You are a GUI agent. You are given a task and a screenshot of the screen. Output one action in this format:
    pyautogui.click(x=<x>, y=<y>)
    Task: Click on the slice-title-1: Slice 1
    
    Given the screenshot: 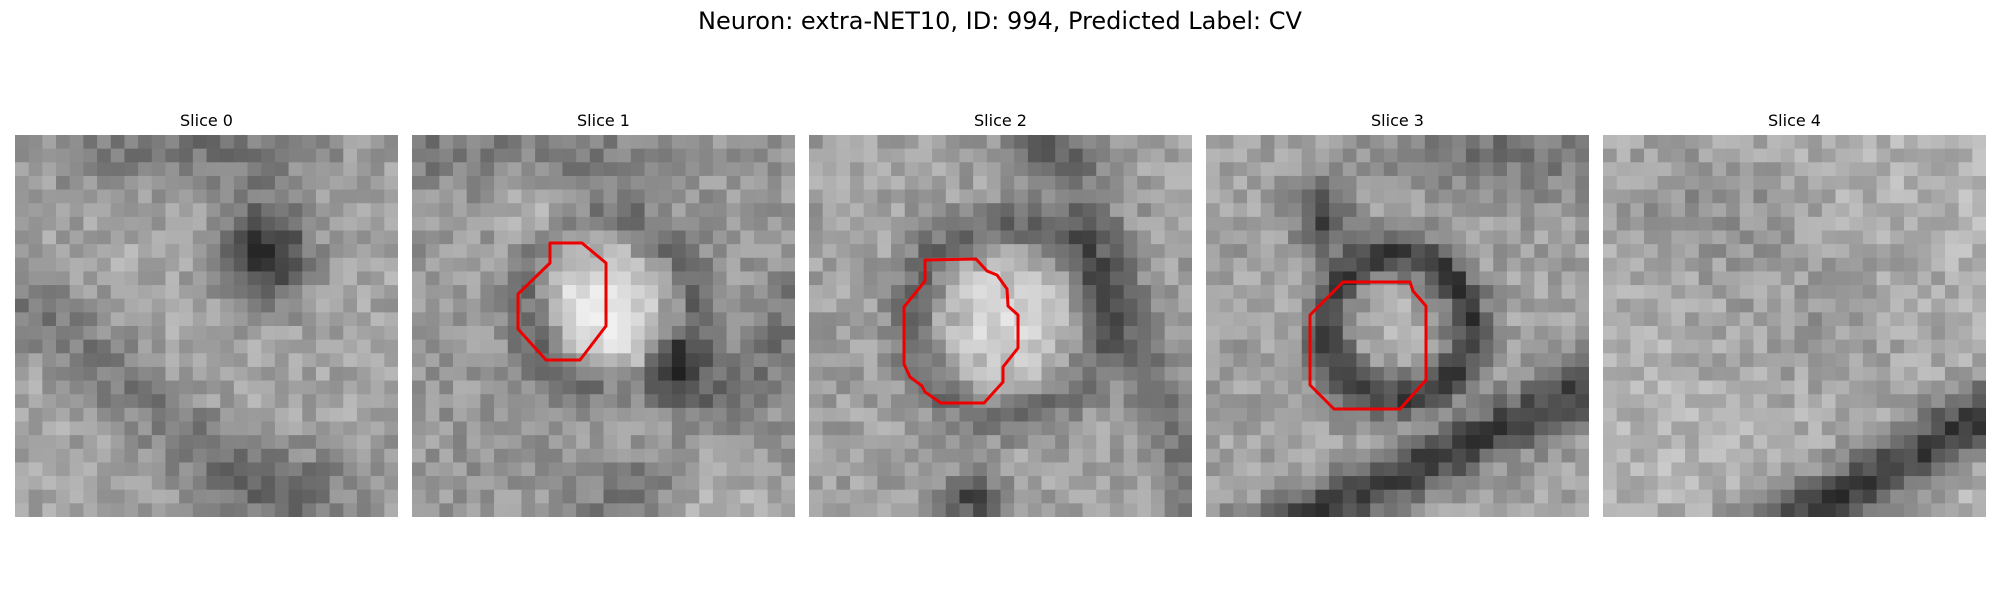 What is the action you would take?
    pyautogui.click(x=603, y=120)
    